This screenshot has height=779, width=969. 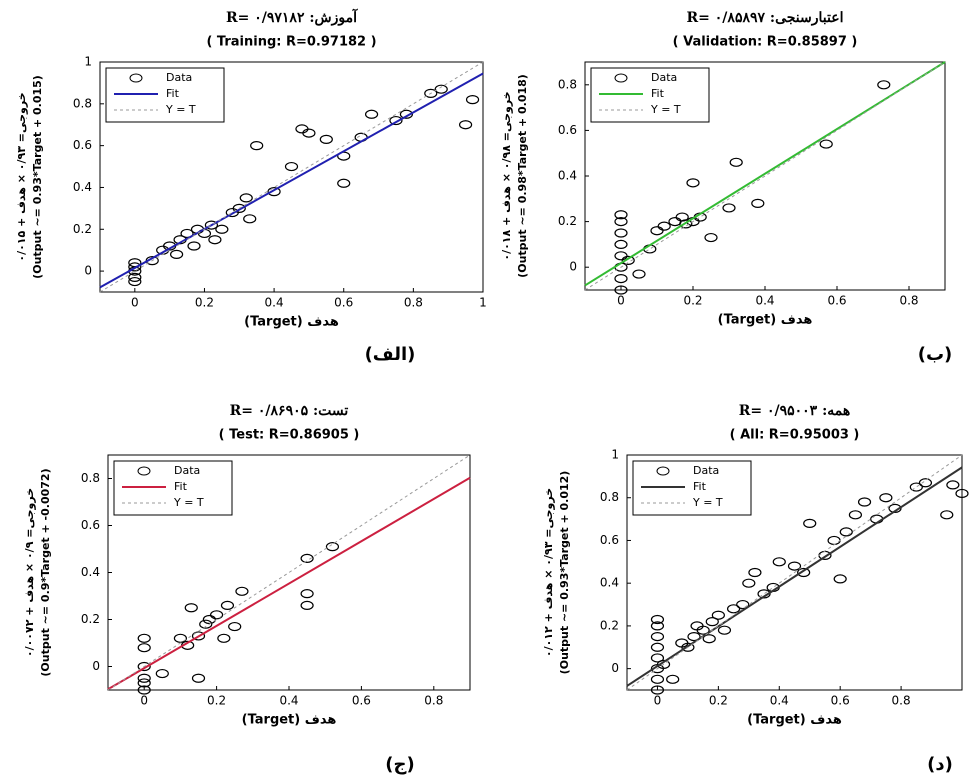 What do you see at coordinates (390, 354) in the screenshot?
I see `panel-label: (الف)` at bounding box center [390, 354].